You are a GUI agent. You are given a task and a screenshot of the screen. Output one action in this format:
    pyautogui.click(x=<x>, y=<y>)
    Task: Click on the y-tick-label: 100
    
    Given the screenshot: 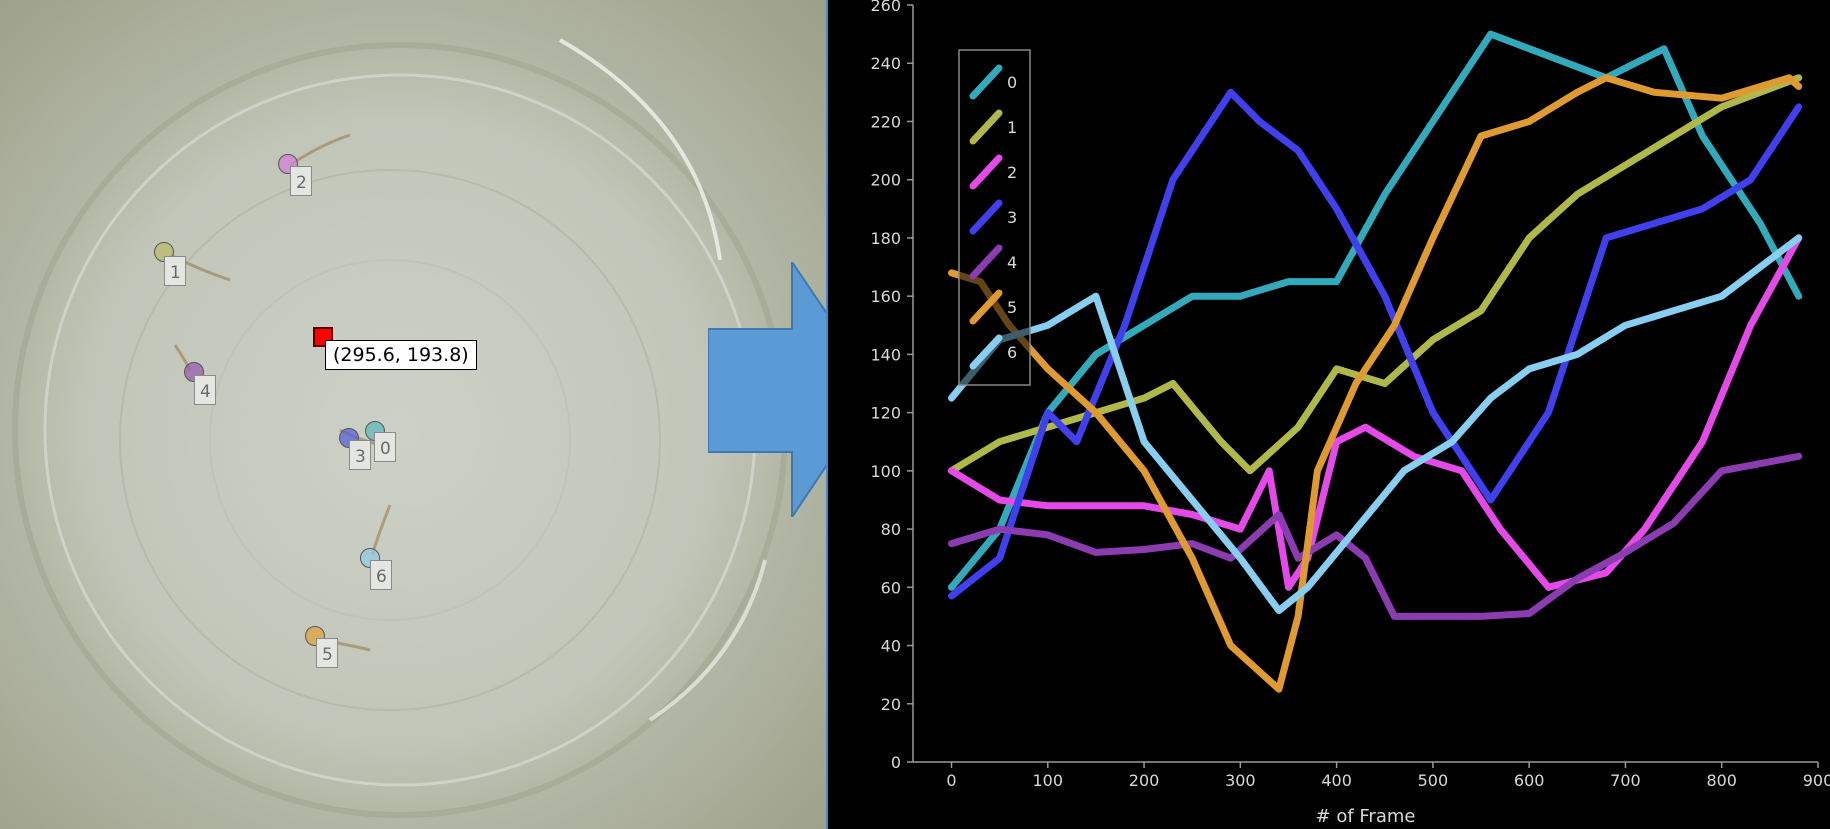 What is the action you would take?
    pyautogui.click(x=885, y=471)
    